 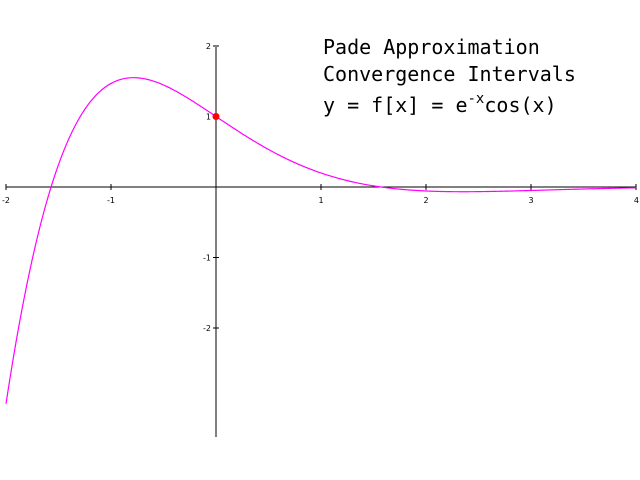 What do you see at coordinates (476, 99) in the screenshot?
I see `formula-exponent: -x` at bounding box center [476, 99].